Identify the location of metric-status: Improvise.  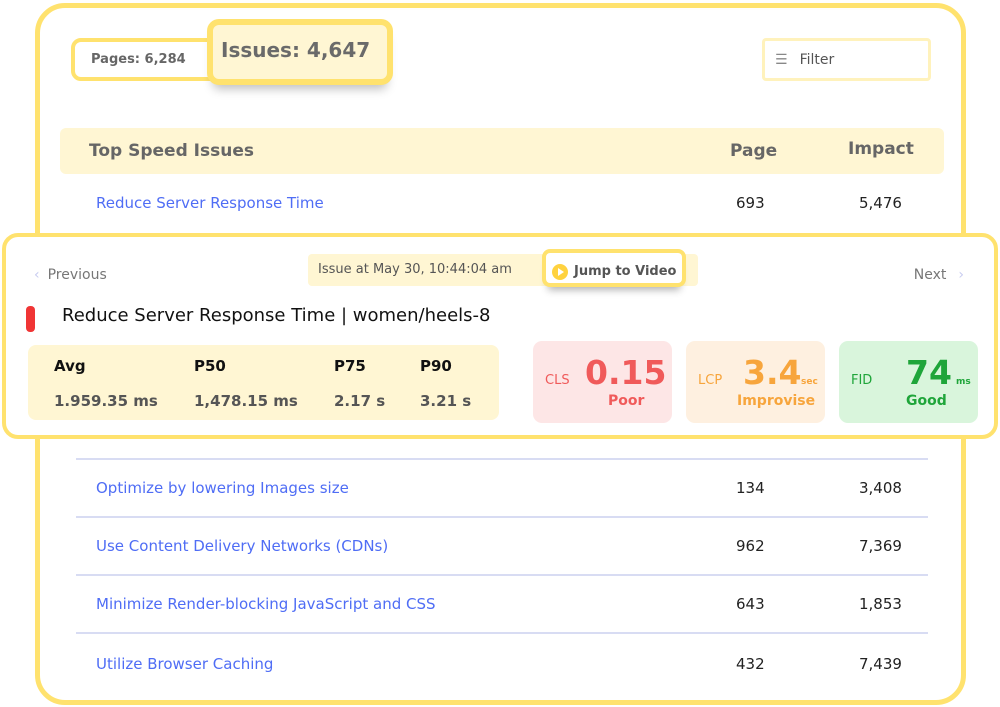
(776, 401).